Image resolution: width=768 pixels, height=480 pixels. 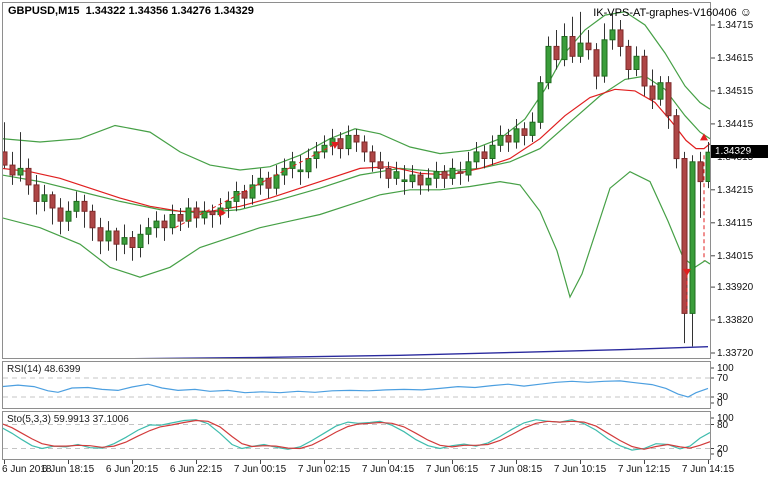 I want to click on time-axis-label: 6 Jun 2018, so click(x=27, y=469).